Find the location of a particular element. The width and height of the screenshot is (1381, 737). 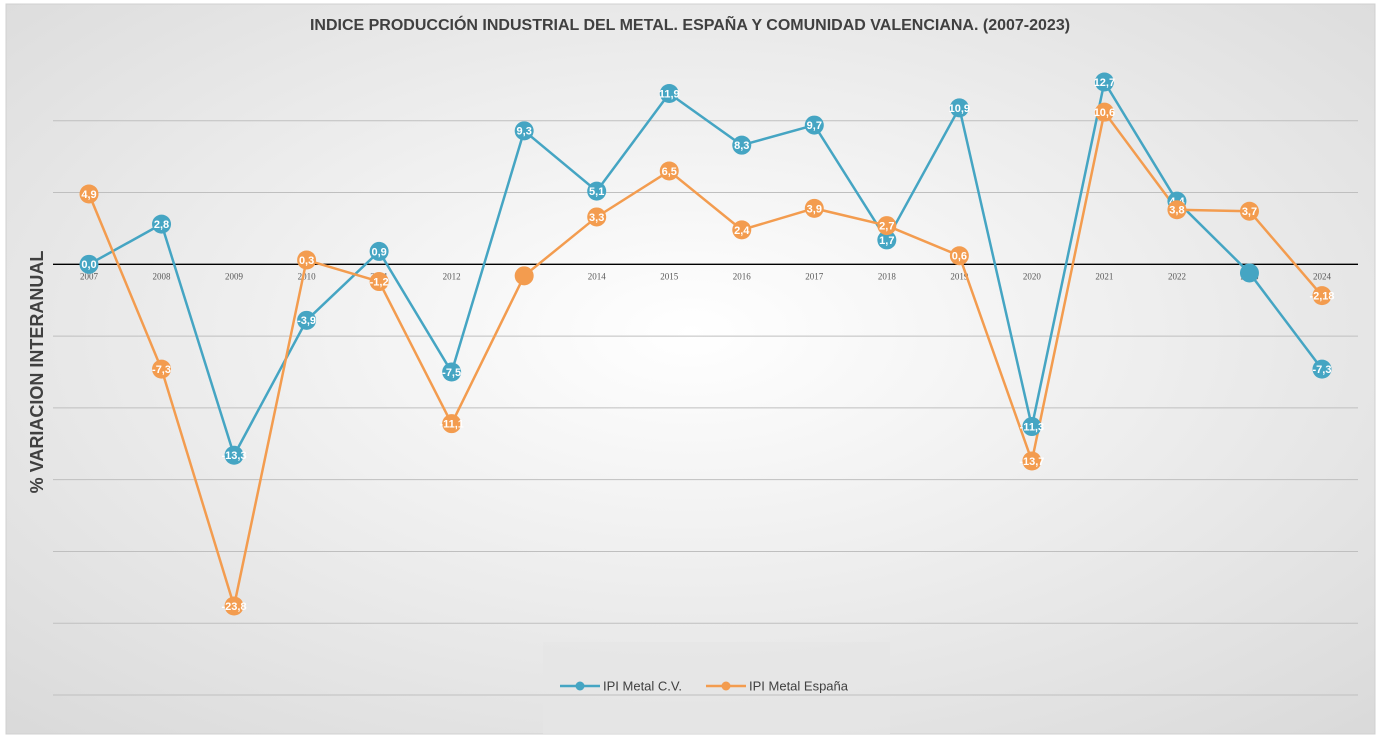

x-tick-label: 2010 is located at coordinates (307, 276).